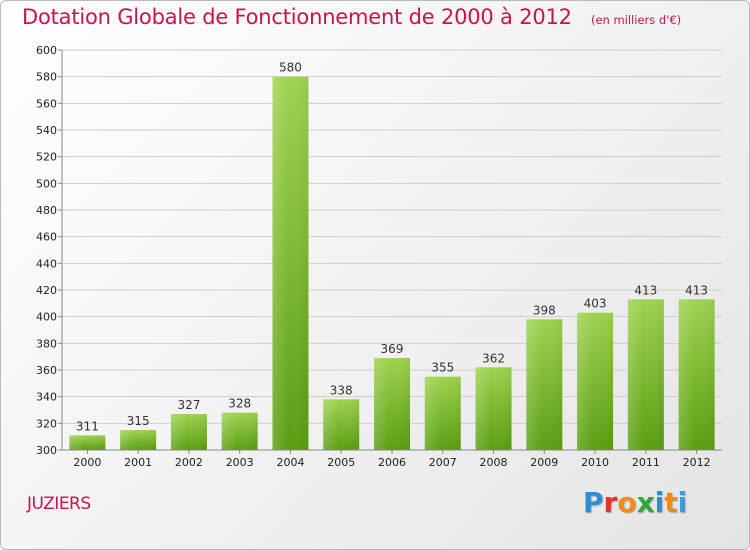 Image resolution: width=750 pixels, height=550 pixels. Describe the element at coordinates (46, 157) in the screenshot. I see `y-tick-label: 520` at that location.